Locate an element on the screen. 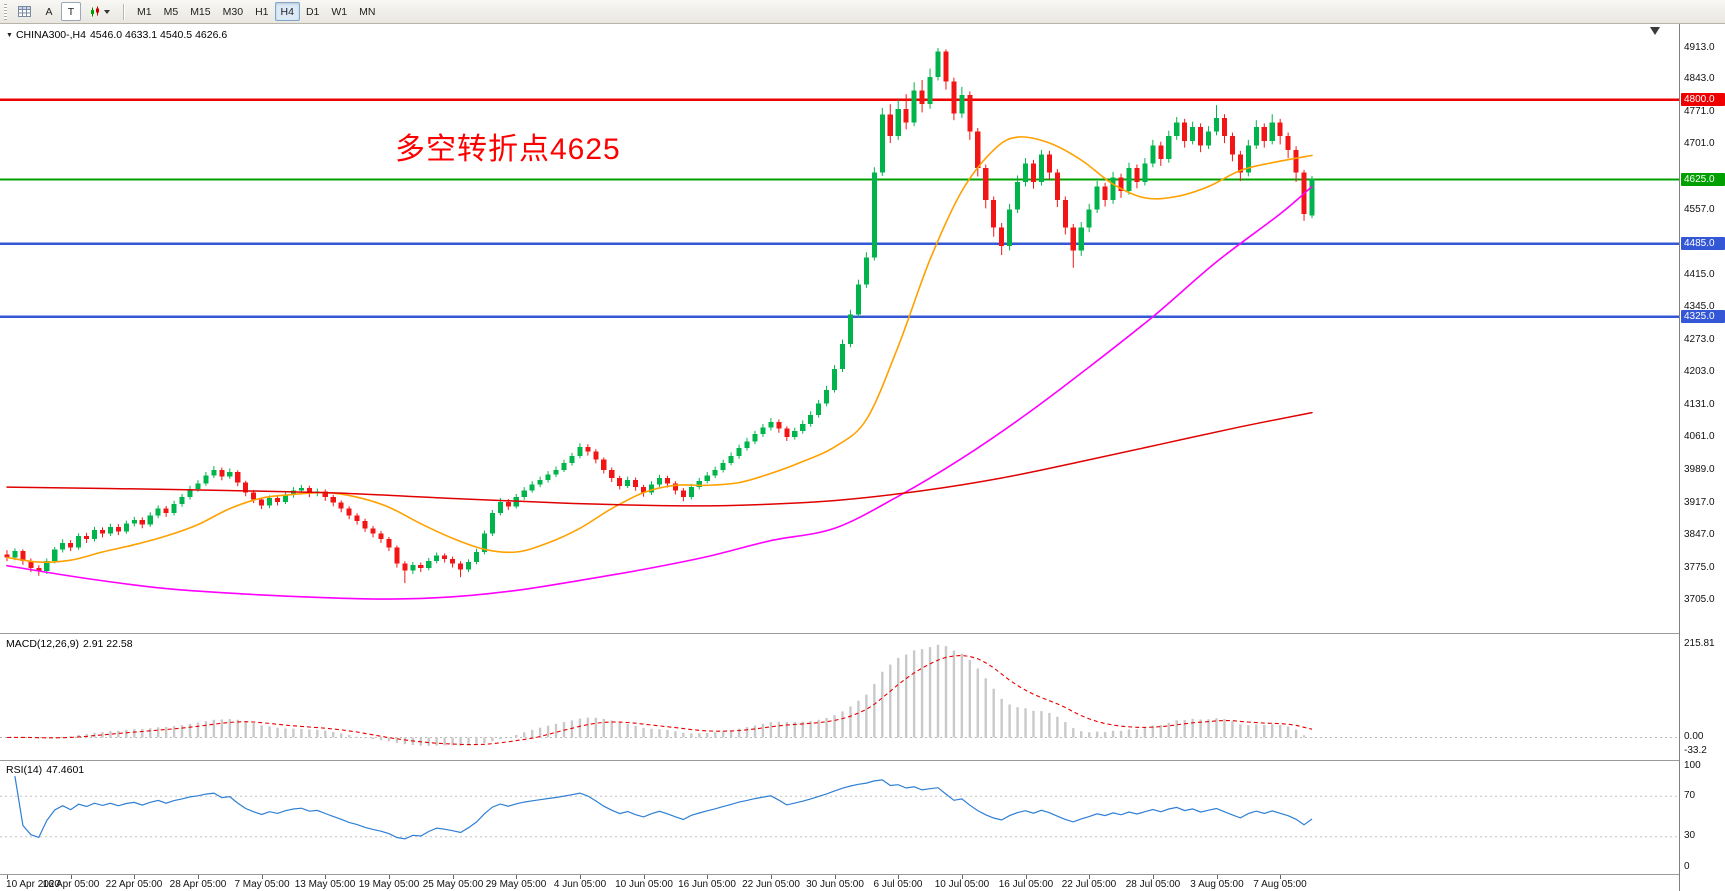  arrow-tool-button: A is located at coordinates (49, 11).